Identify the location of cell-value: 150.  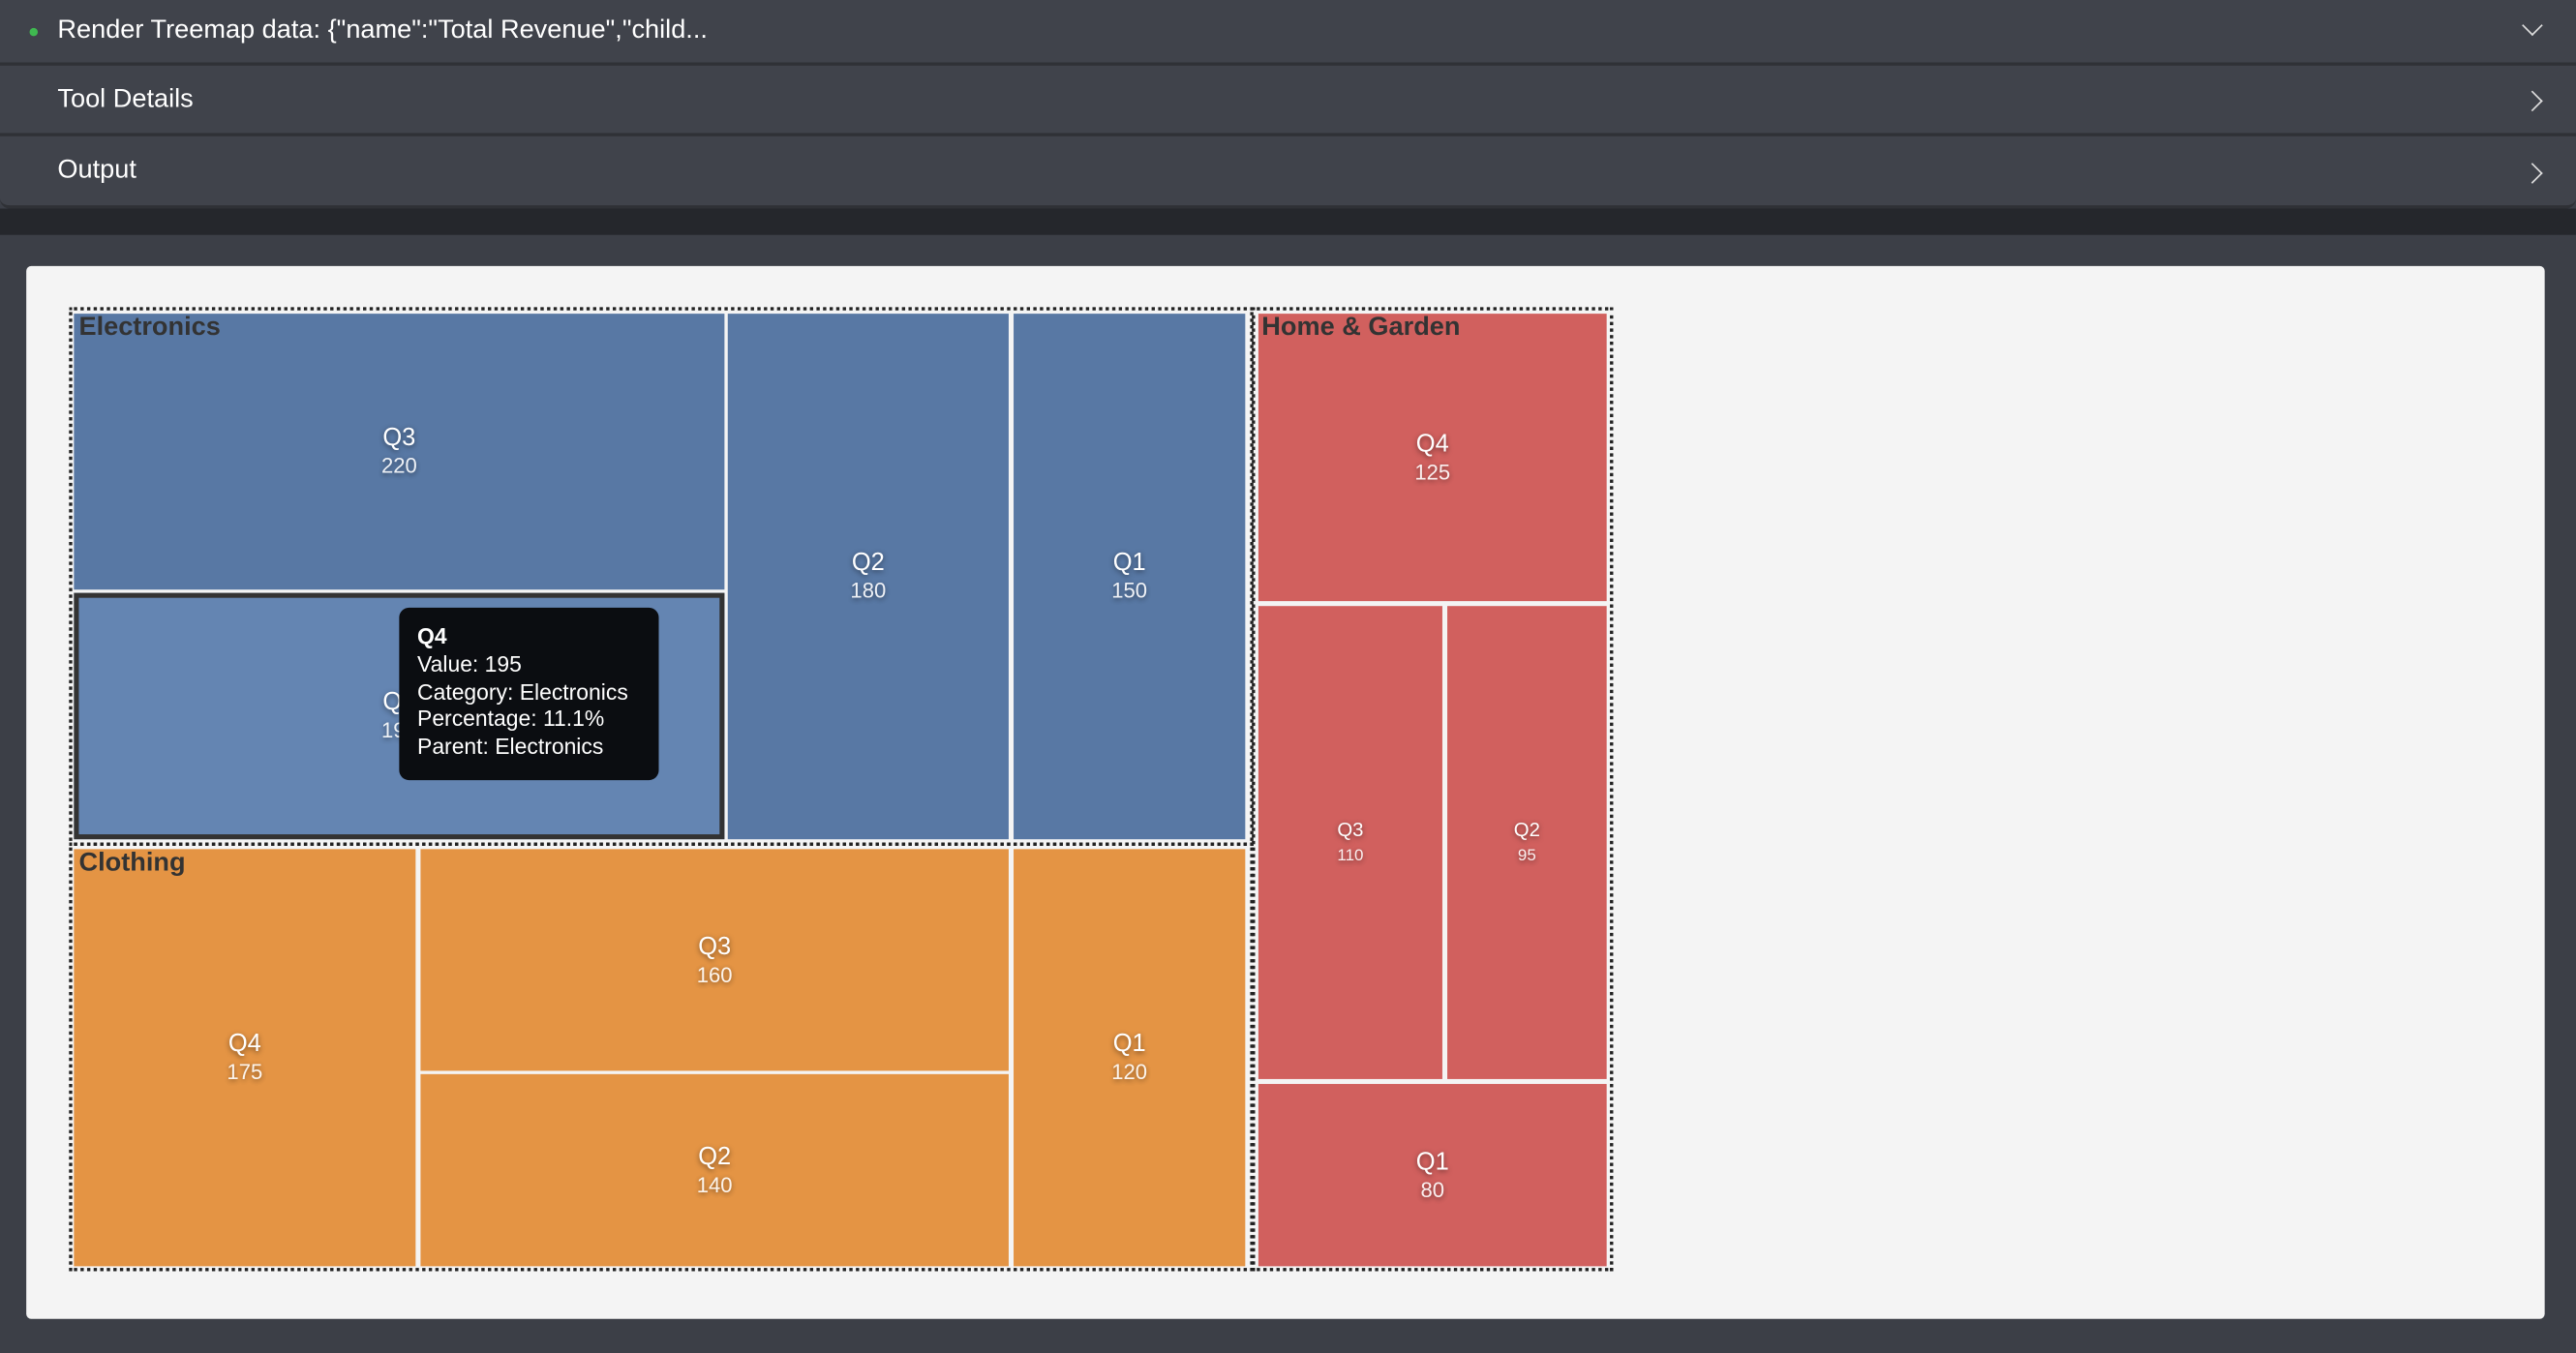
(1129, 590).